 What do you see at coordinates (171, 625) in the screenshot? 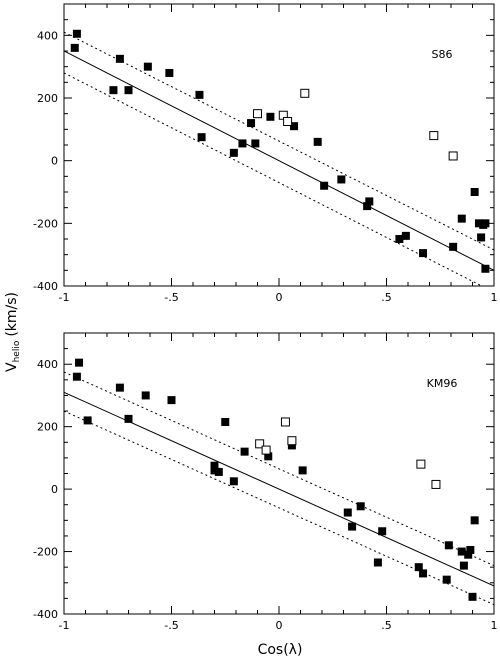
I see `x-tick-label: -.5` at bounding box center [171, 625].